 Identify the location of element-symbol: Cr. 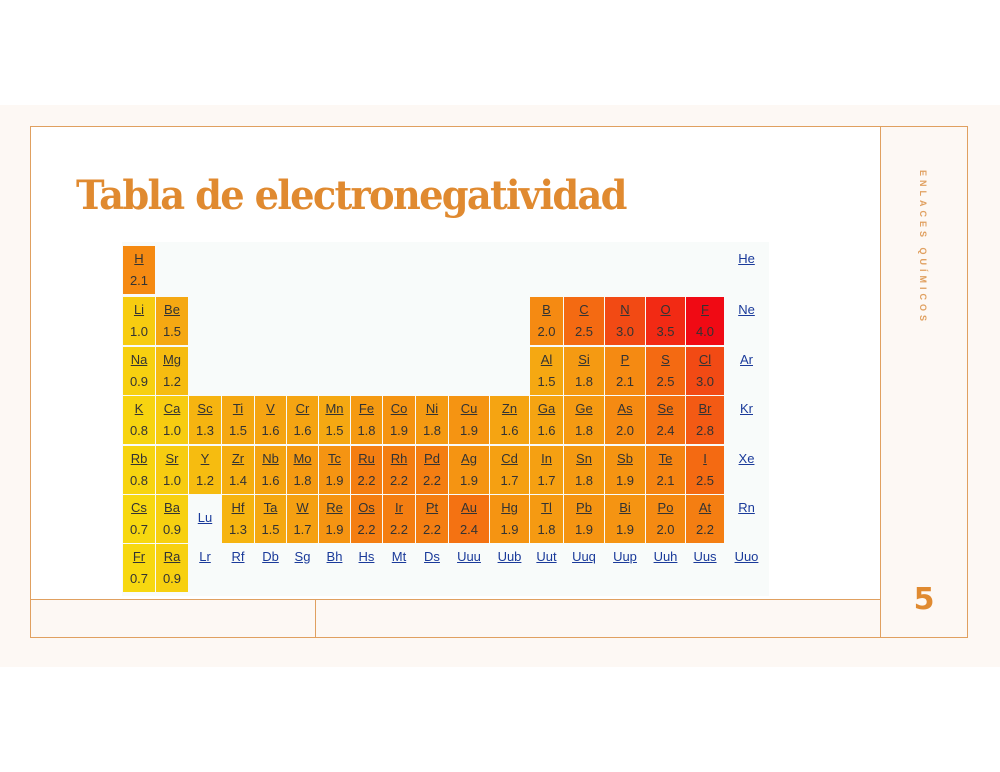
(302, 408).